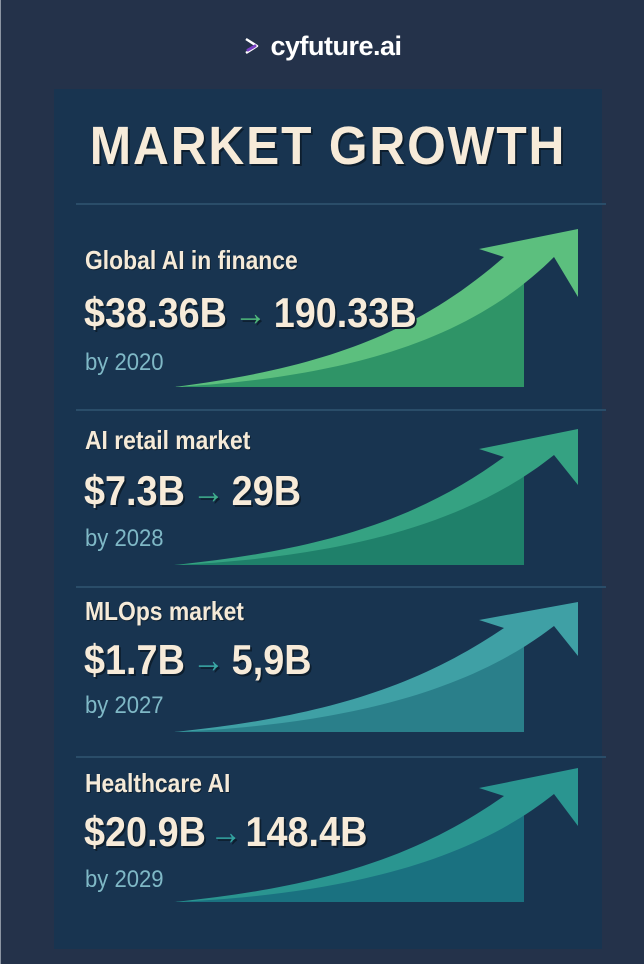 The height and width of the screenshot is (964, 644). I want to click on brand-header: cyfuture.ai, so click(322, 46).